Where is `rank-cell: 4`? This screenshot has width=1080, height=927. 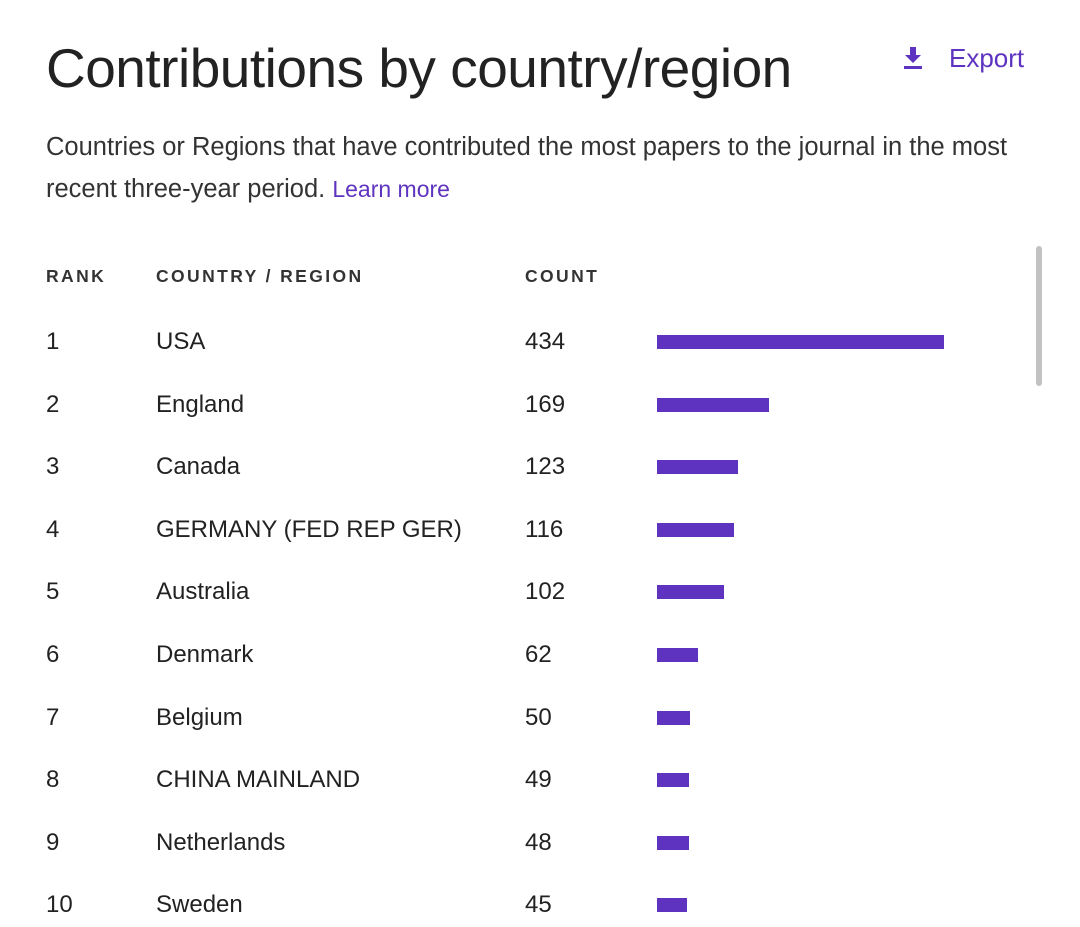 rank-cell: 4 is located at coordinates (53, 529).